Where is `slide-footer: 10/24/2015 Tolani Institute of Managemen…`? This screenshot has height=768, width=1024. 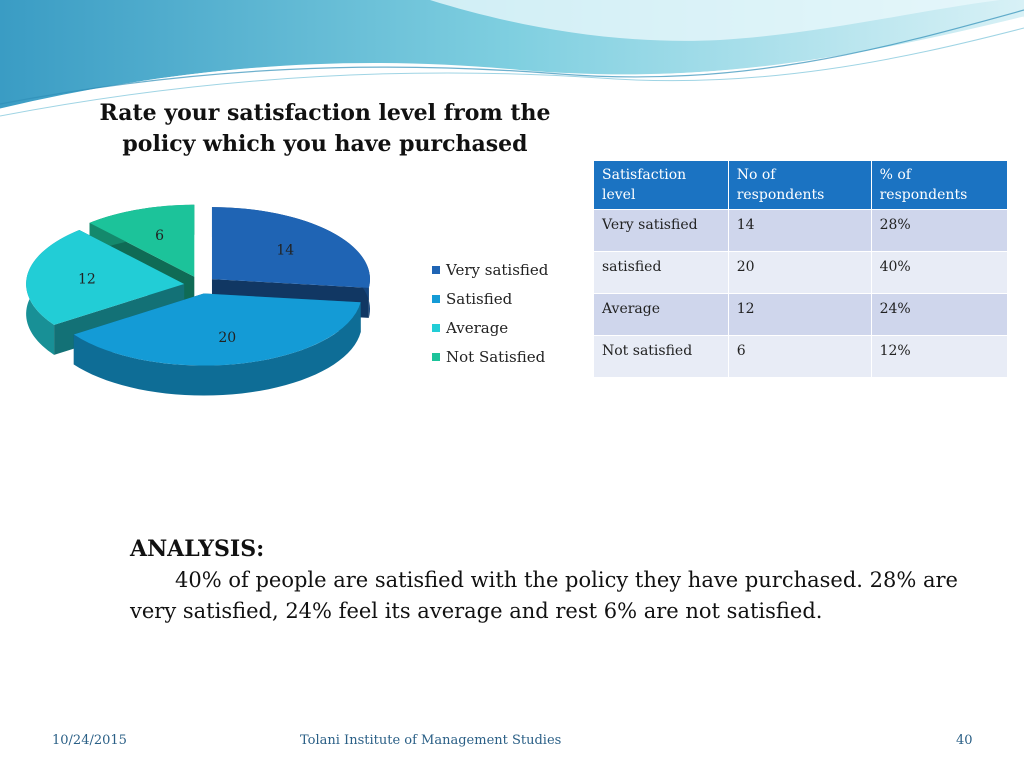
slide-footer: 10/24/2015 Tolani Institute of Managemen… is located at coordinates (512, 743).